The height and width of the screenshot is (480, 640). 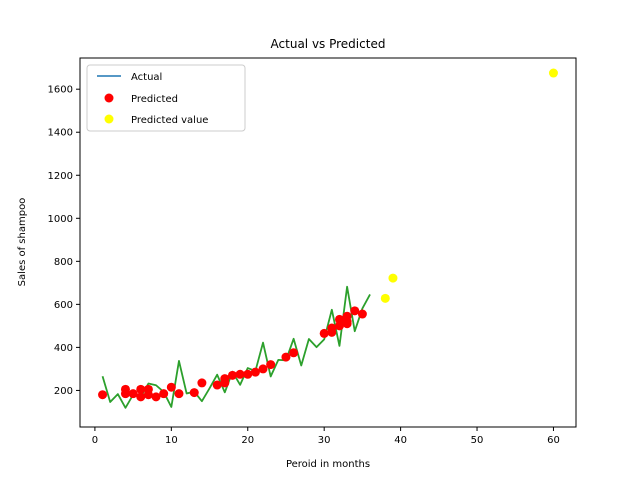 What do you see at coordinates (324, 440) in the screenshot?
I see `x-tick-label: 30` at bounding box center [324, 440].